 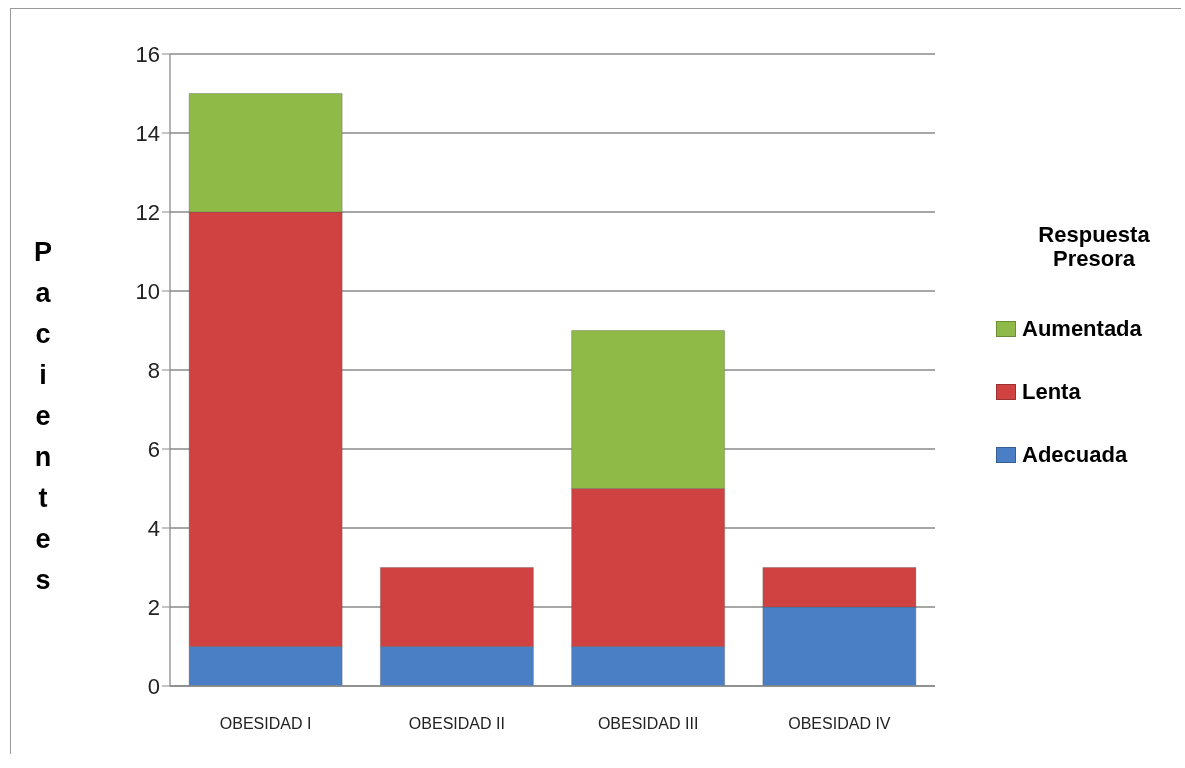 I want to click on legend-title: Respuesta Presora, so click(x=1094, y=246).